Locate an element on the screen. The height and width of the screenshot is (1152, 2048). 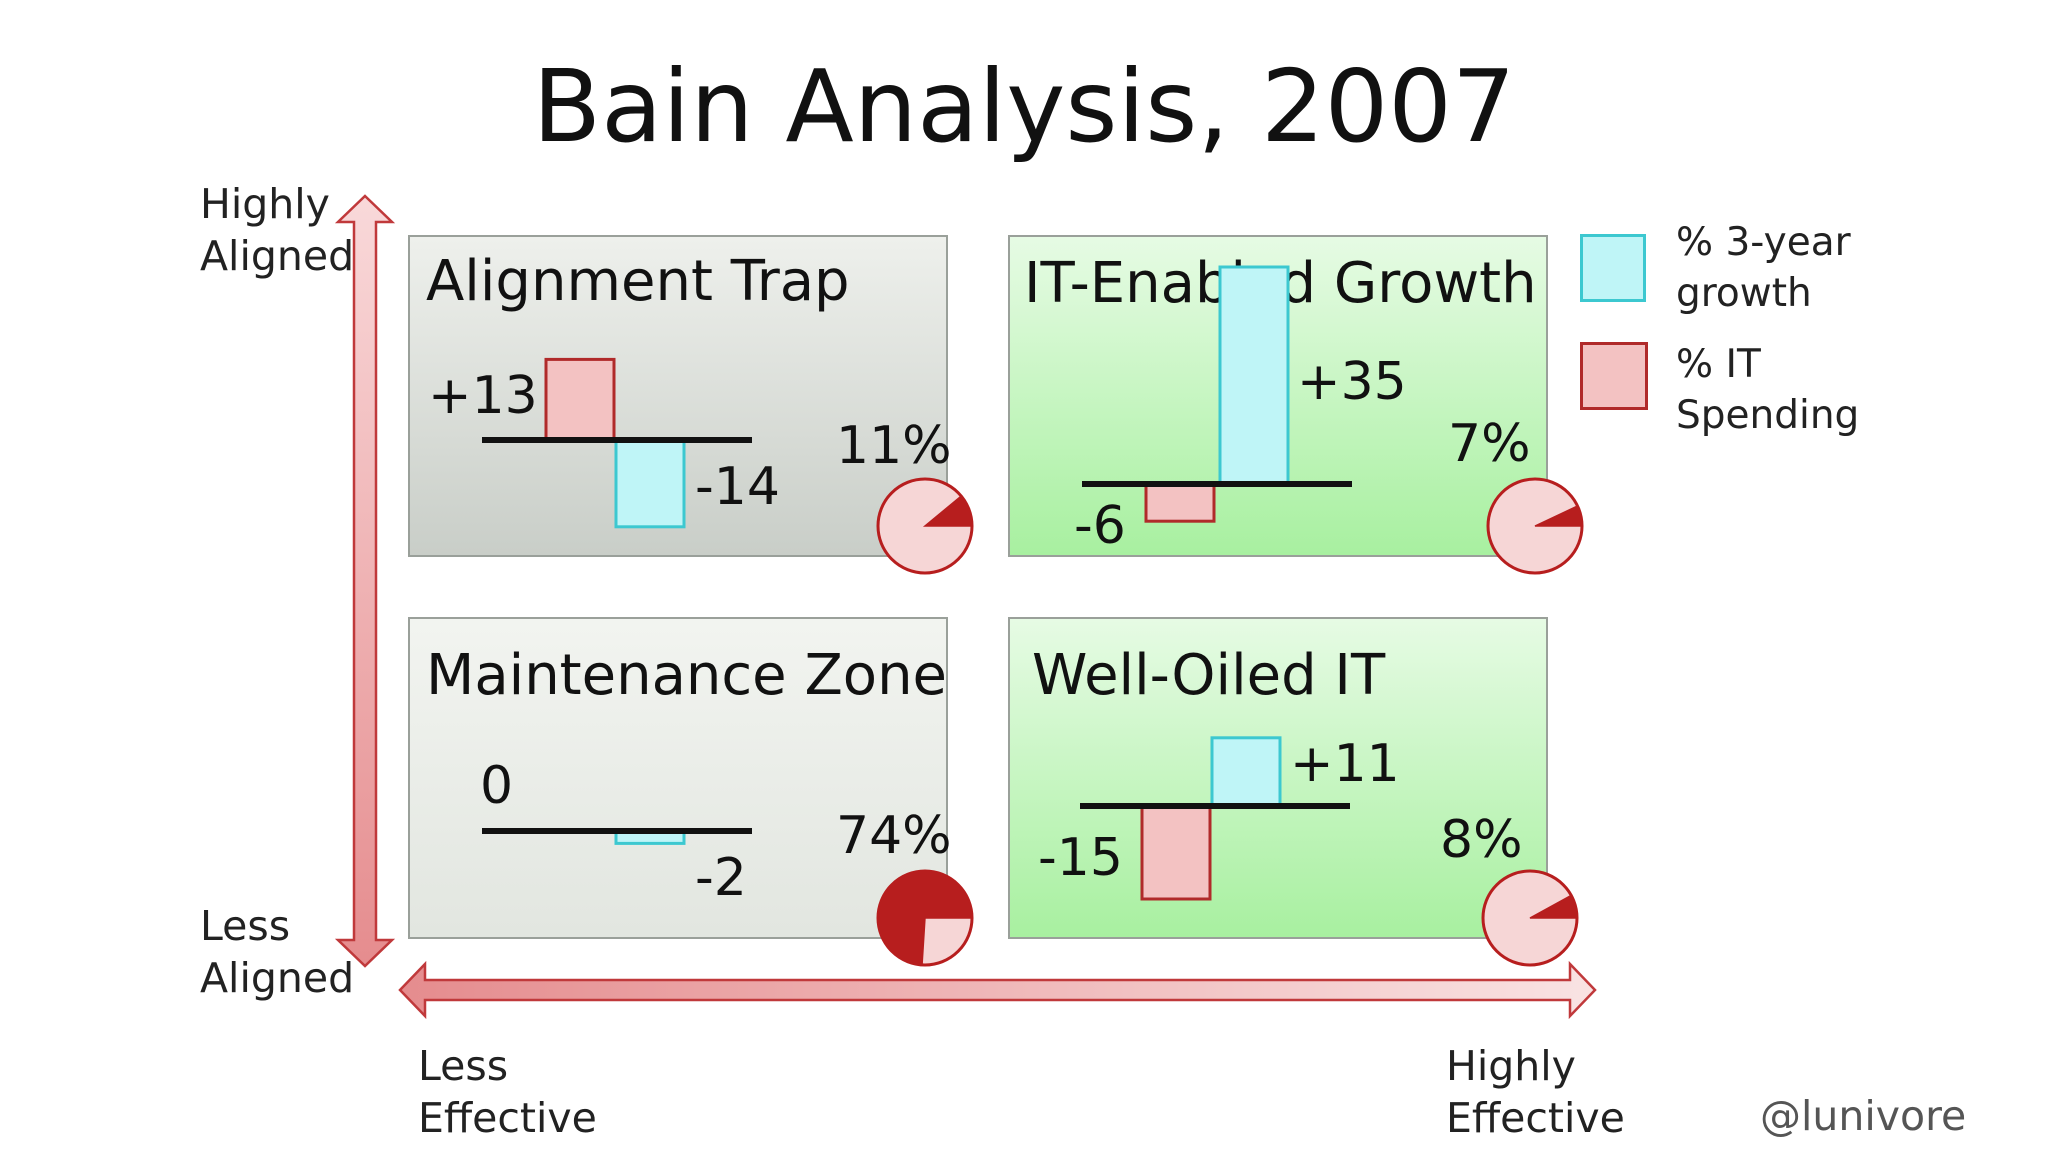
x-axis-arrow is located at coordinates (997, 990).